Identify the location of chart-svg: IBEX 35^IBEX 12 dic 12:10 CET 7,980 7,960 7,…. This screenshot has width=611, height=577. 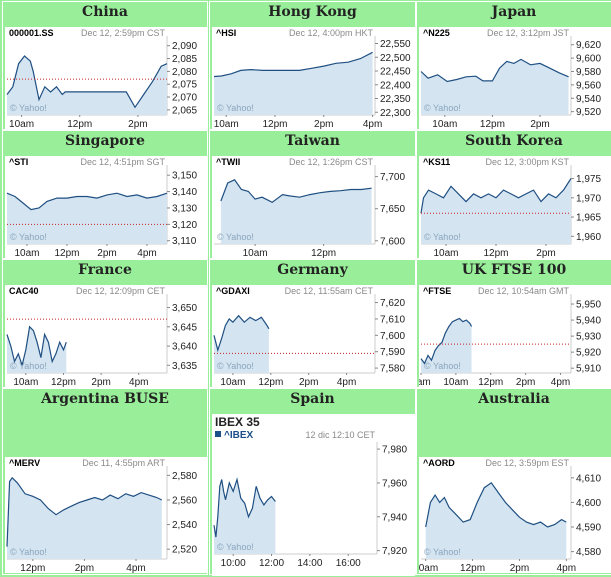
(310, 492).